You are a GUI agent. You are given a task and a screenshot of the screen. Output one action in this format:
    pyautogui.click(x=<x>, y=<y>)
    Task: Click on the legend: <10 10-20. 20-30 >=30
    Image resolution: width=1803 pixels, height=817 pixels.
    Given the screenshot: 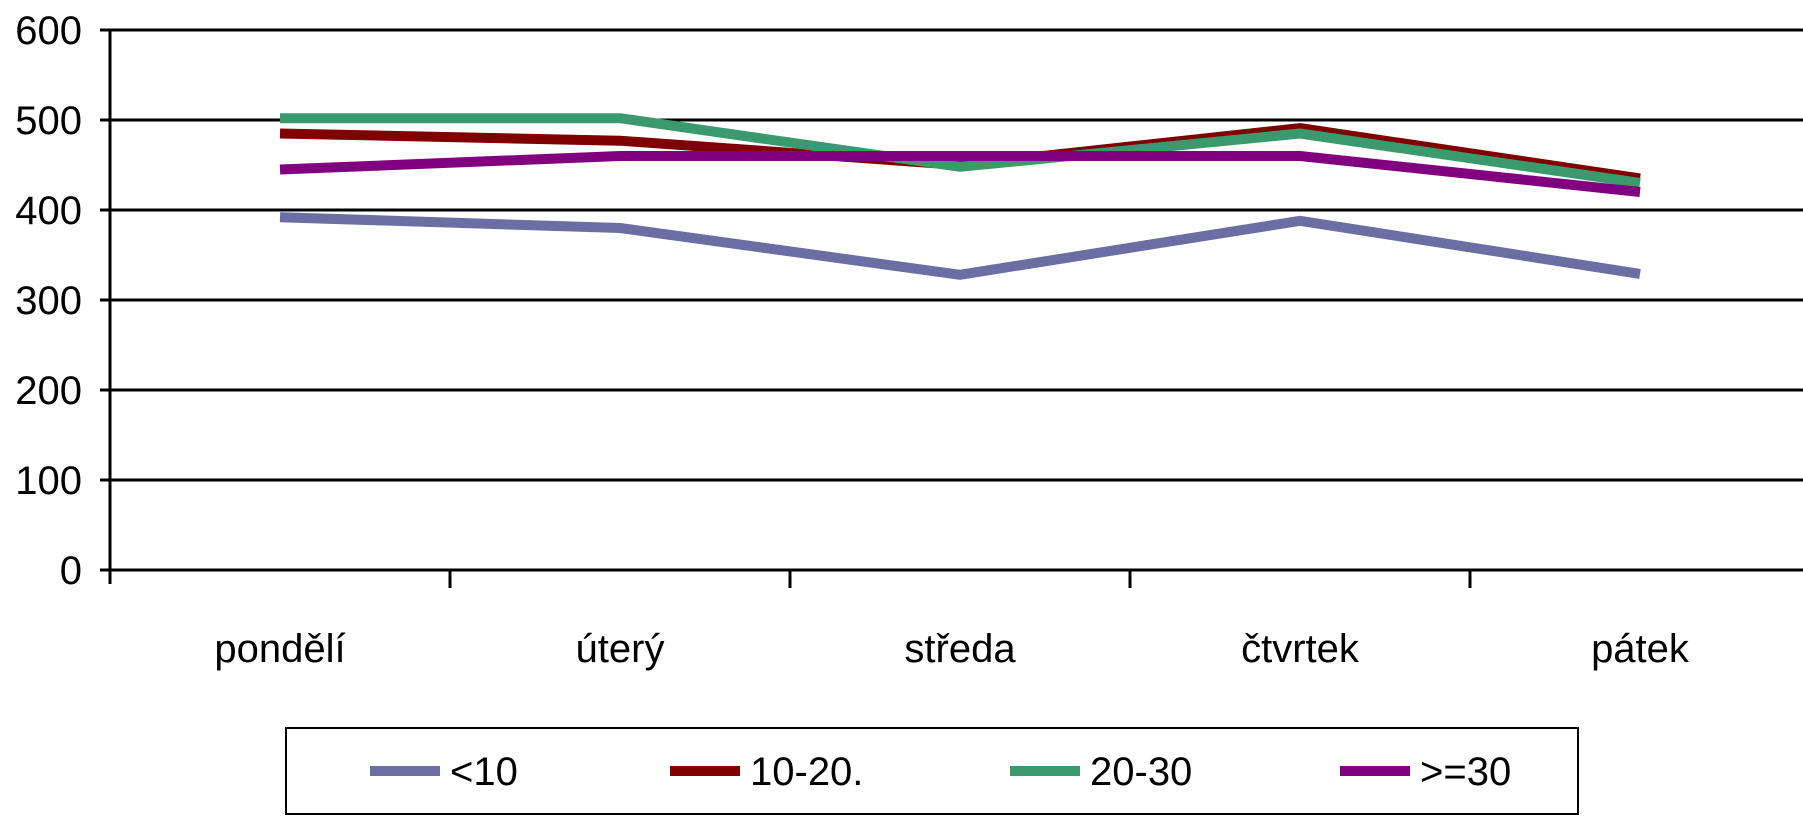 What is the action you would take?
    pyautogui.click(x=932, y=771)
    